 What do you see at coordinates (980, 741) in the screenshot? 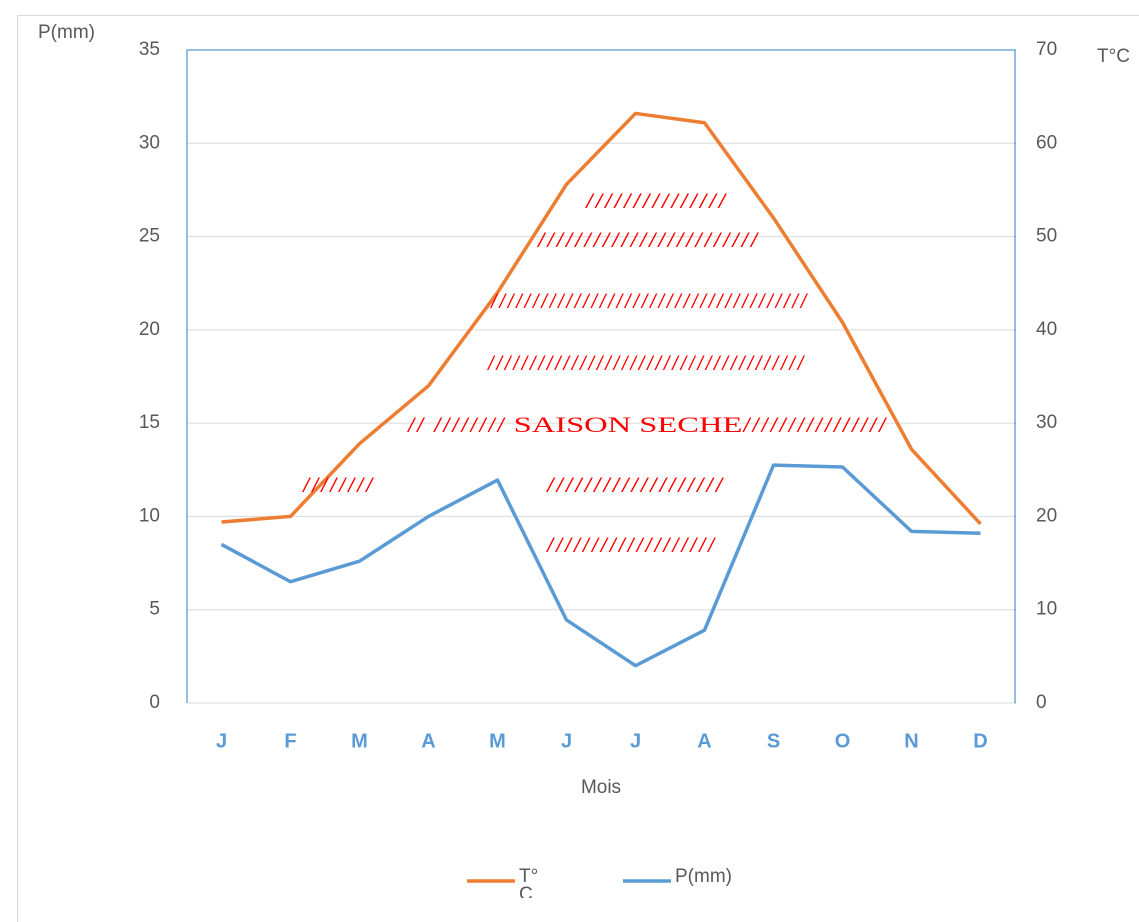
I see `x-tick-label: D` at bounding box center [980, 741].